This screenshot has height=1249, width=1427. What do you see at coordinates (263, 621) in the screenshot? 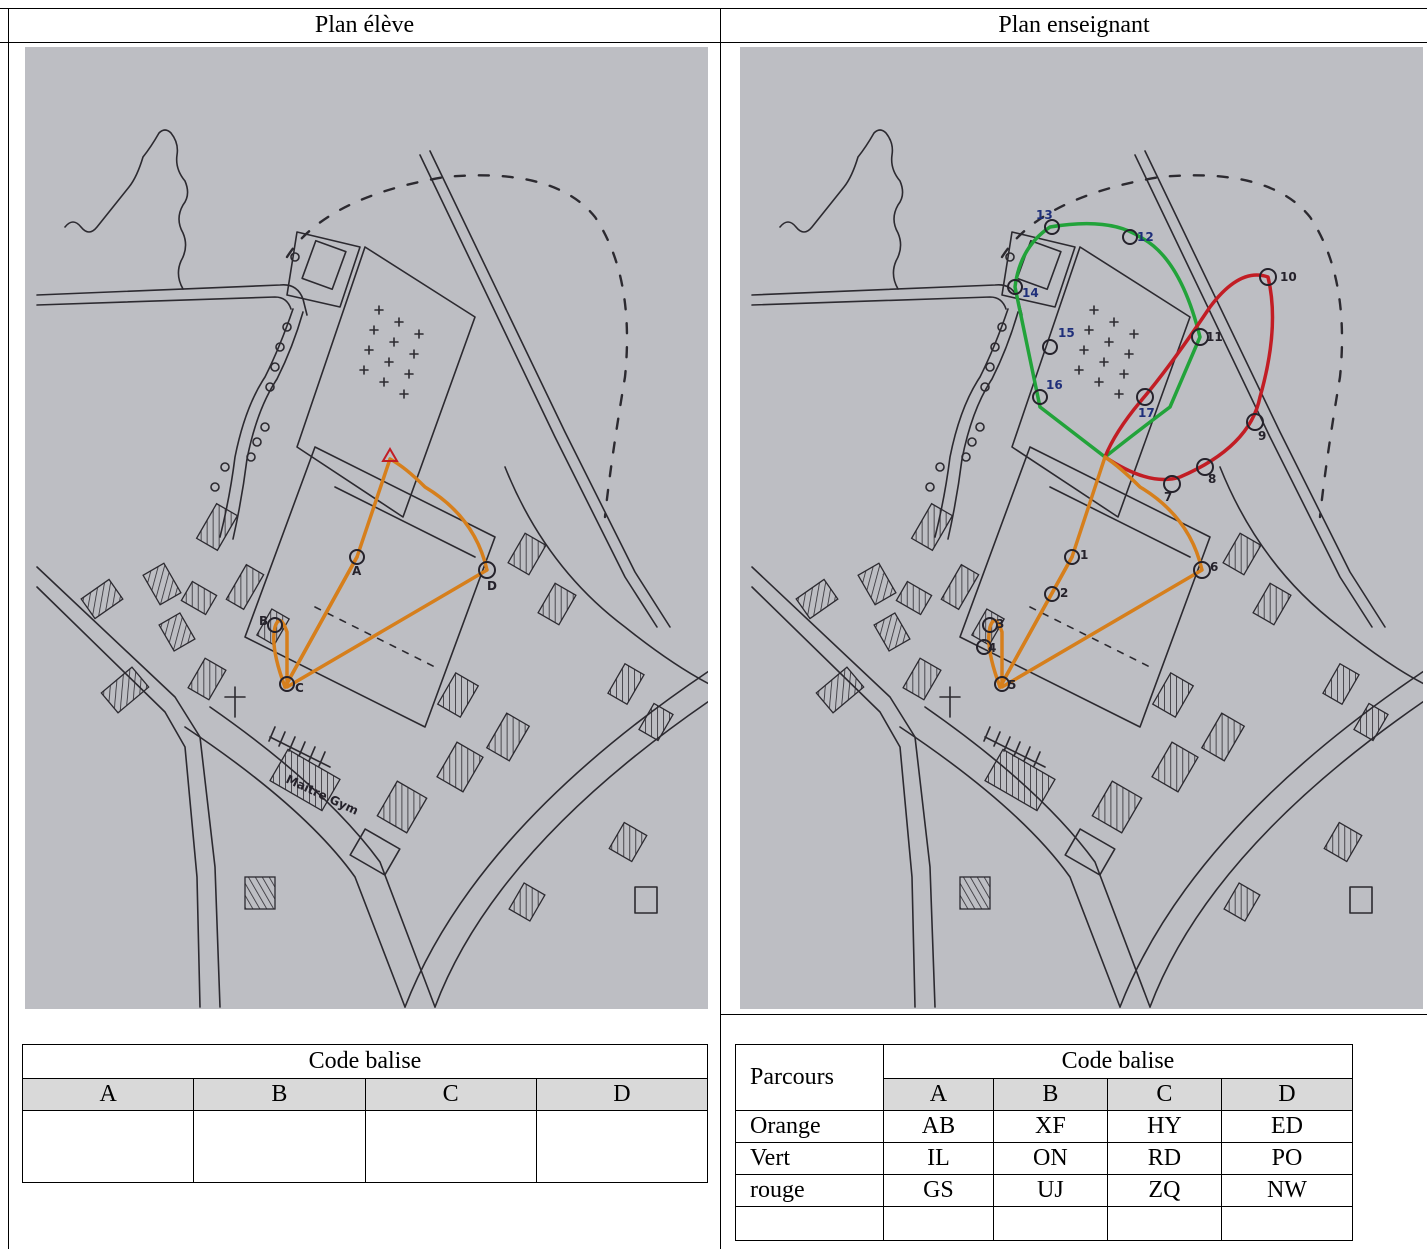
I see `control-b-label: B` at bounding box center [263, 621].